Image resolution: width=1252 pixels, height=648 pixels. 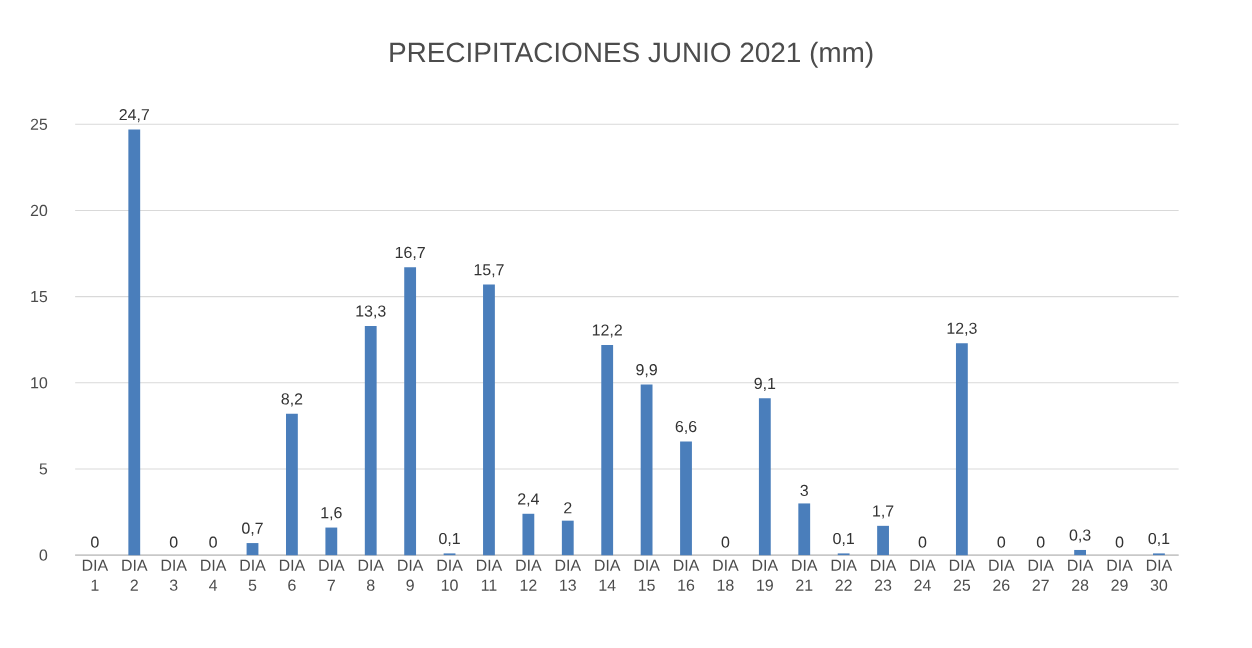 I want to click on x-tick-label: DIA 4, so click(x=214, y=575).